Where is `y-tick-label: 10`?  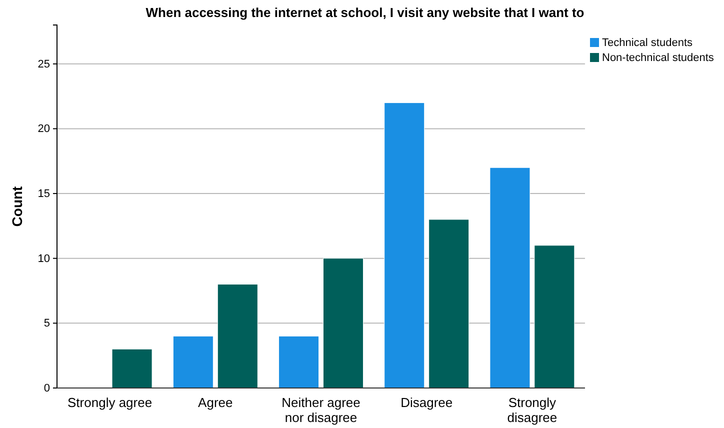 y-tick-label: 10 is located at coordinates (44, 258).